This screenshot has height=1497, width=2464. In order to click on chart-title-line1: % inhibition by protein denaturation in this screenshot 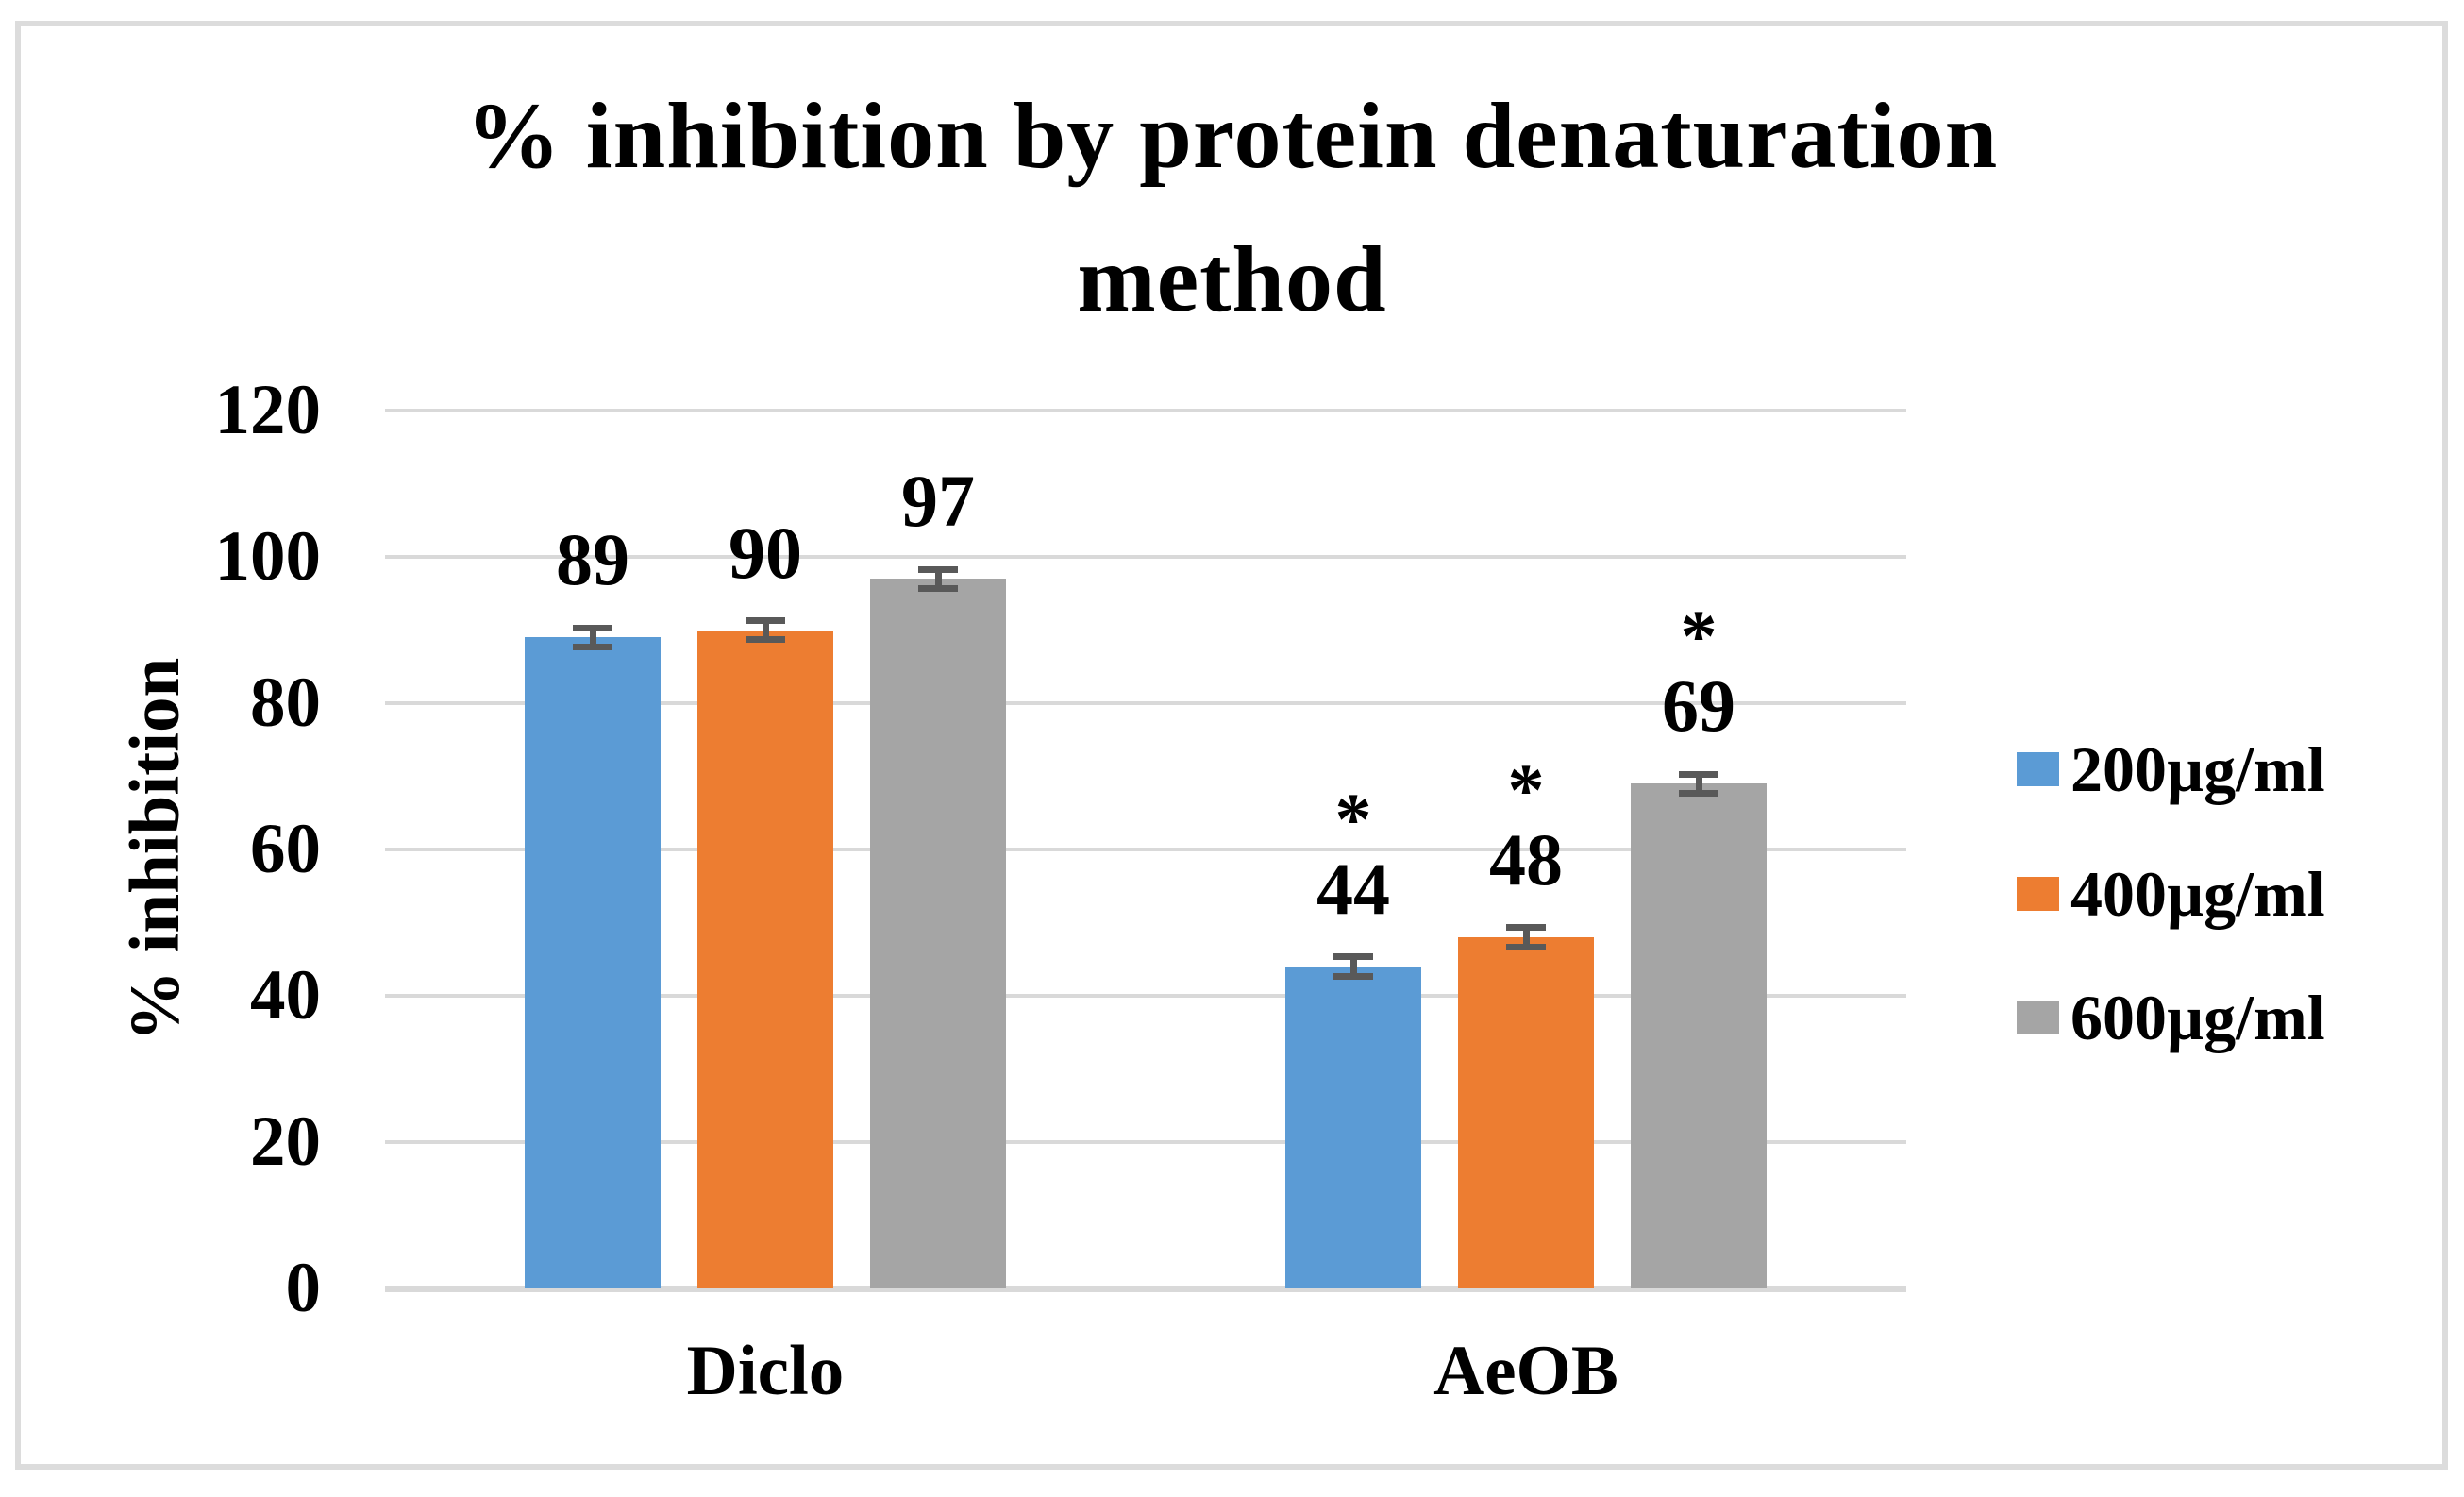, I will do `click(1232, 135)`.